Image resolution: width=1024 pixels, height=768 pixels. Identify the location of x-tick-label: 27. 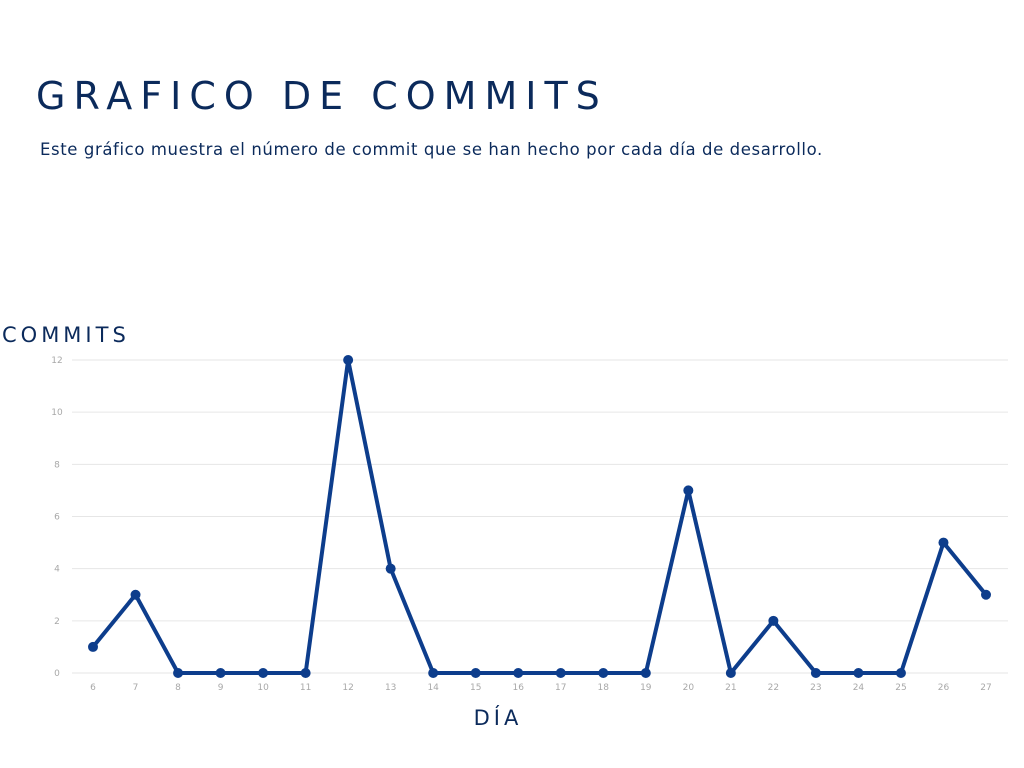
(985, 688).